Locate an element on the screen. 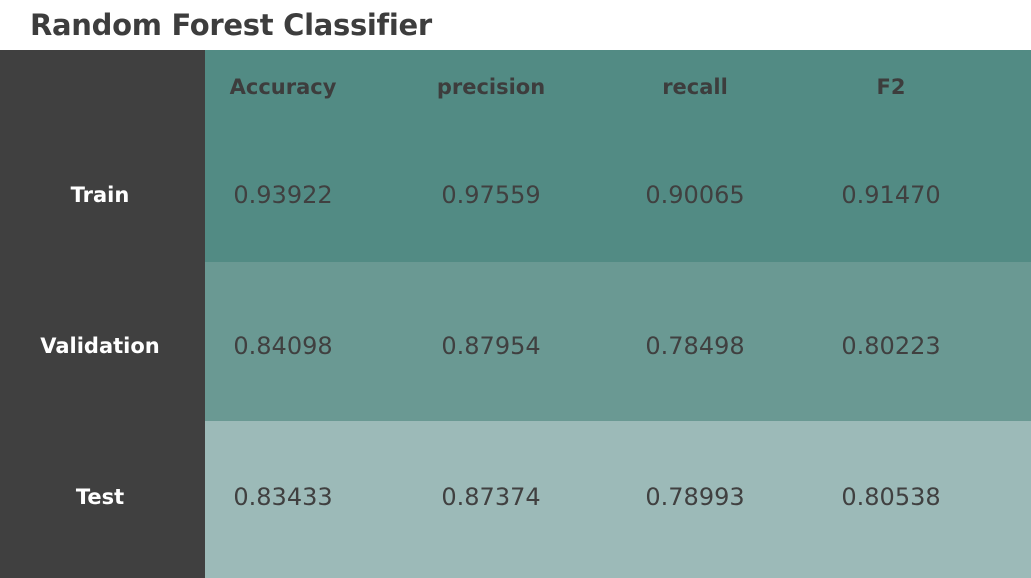 This screenshot has height=578, width=1031. row-label-validation: Validation is located at coordinates (100, 346).